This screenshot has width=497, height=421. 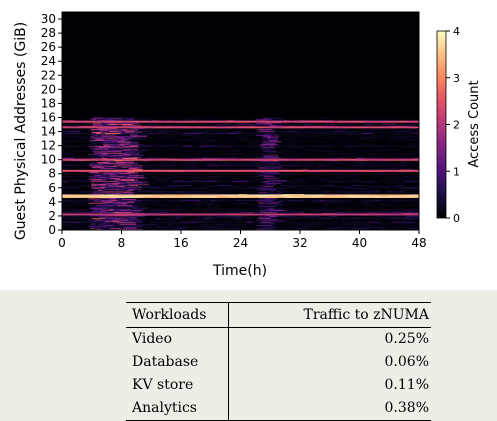 I want to click on colorbar-tick-label: 0, so click(x=456, y=218).